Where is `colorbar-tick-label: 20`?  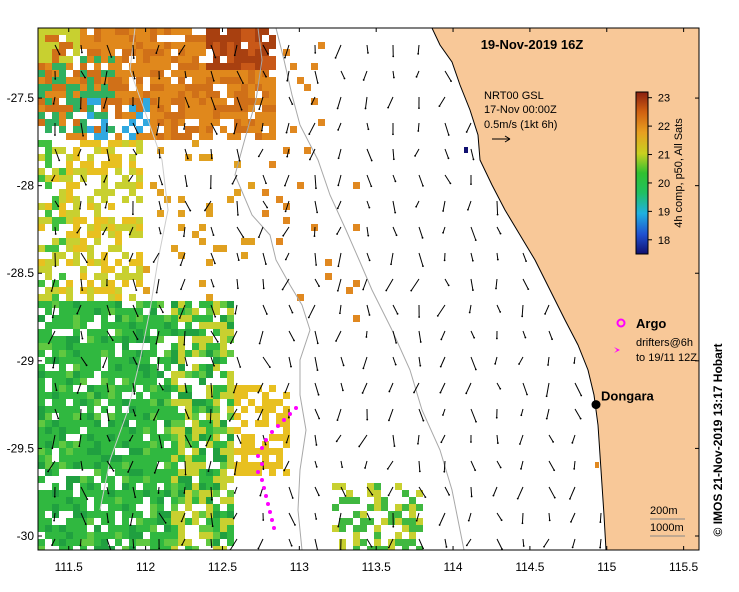
colorbar-tick-label: 20 is located at coordinates (664, 184).